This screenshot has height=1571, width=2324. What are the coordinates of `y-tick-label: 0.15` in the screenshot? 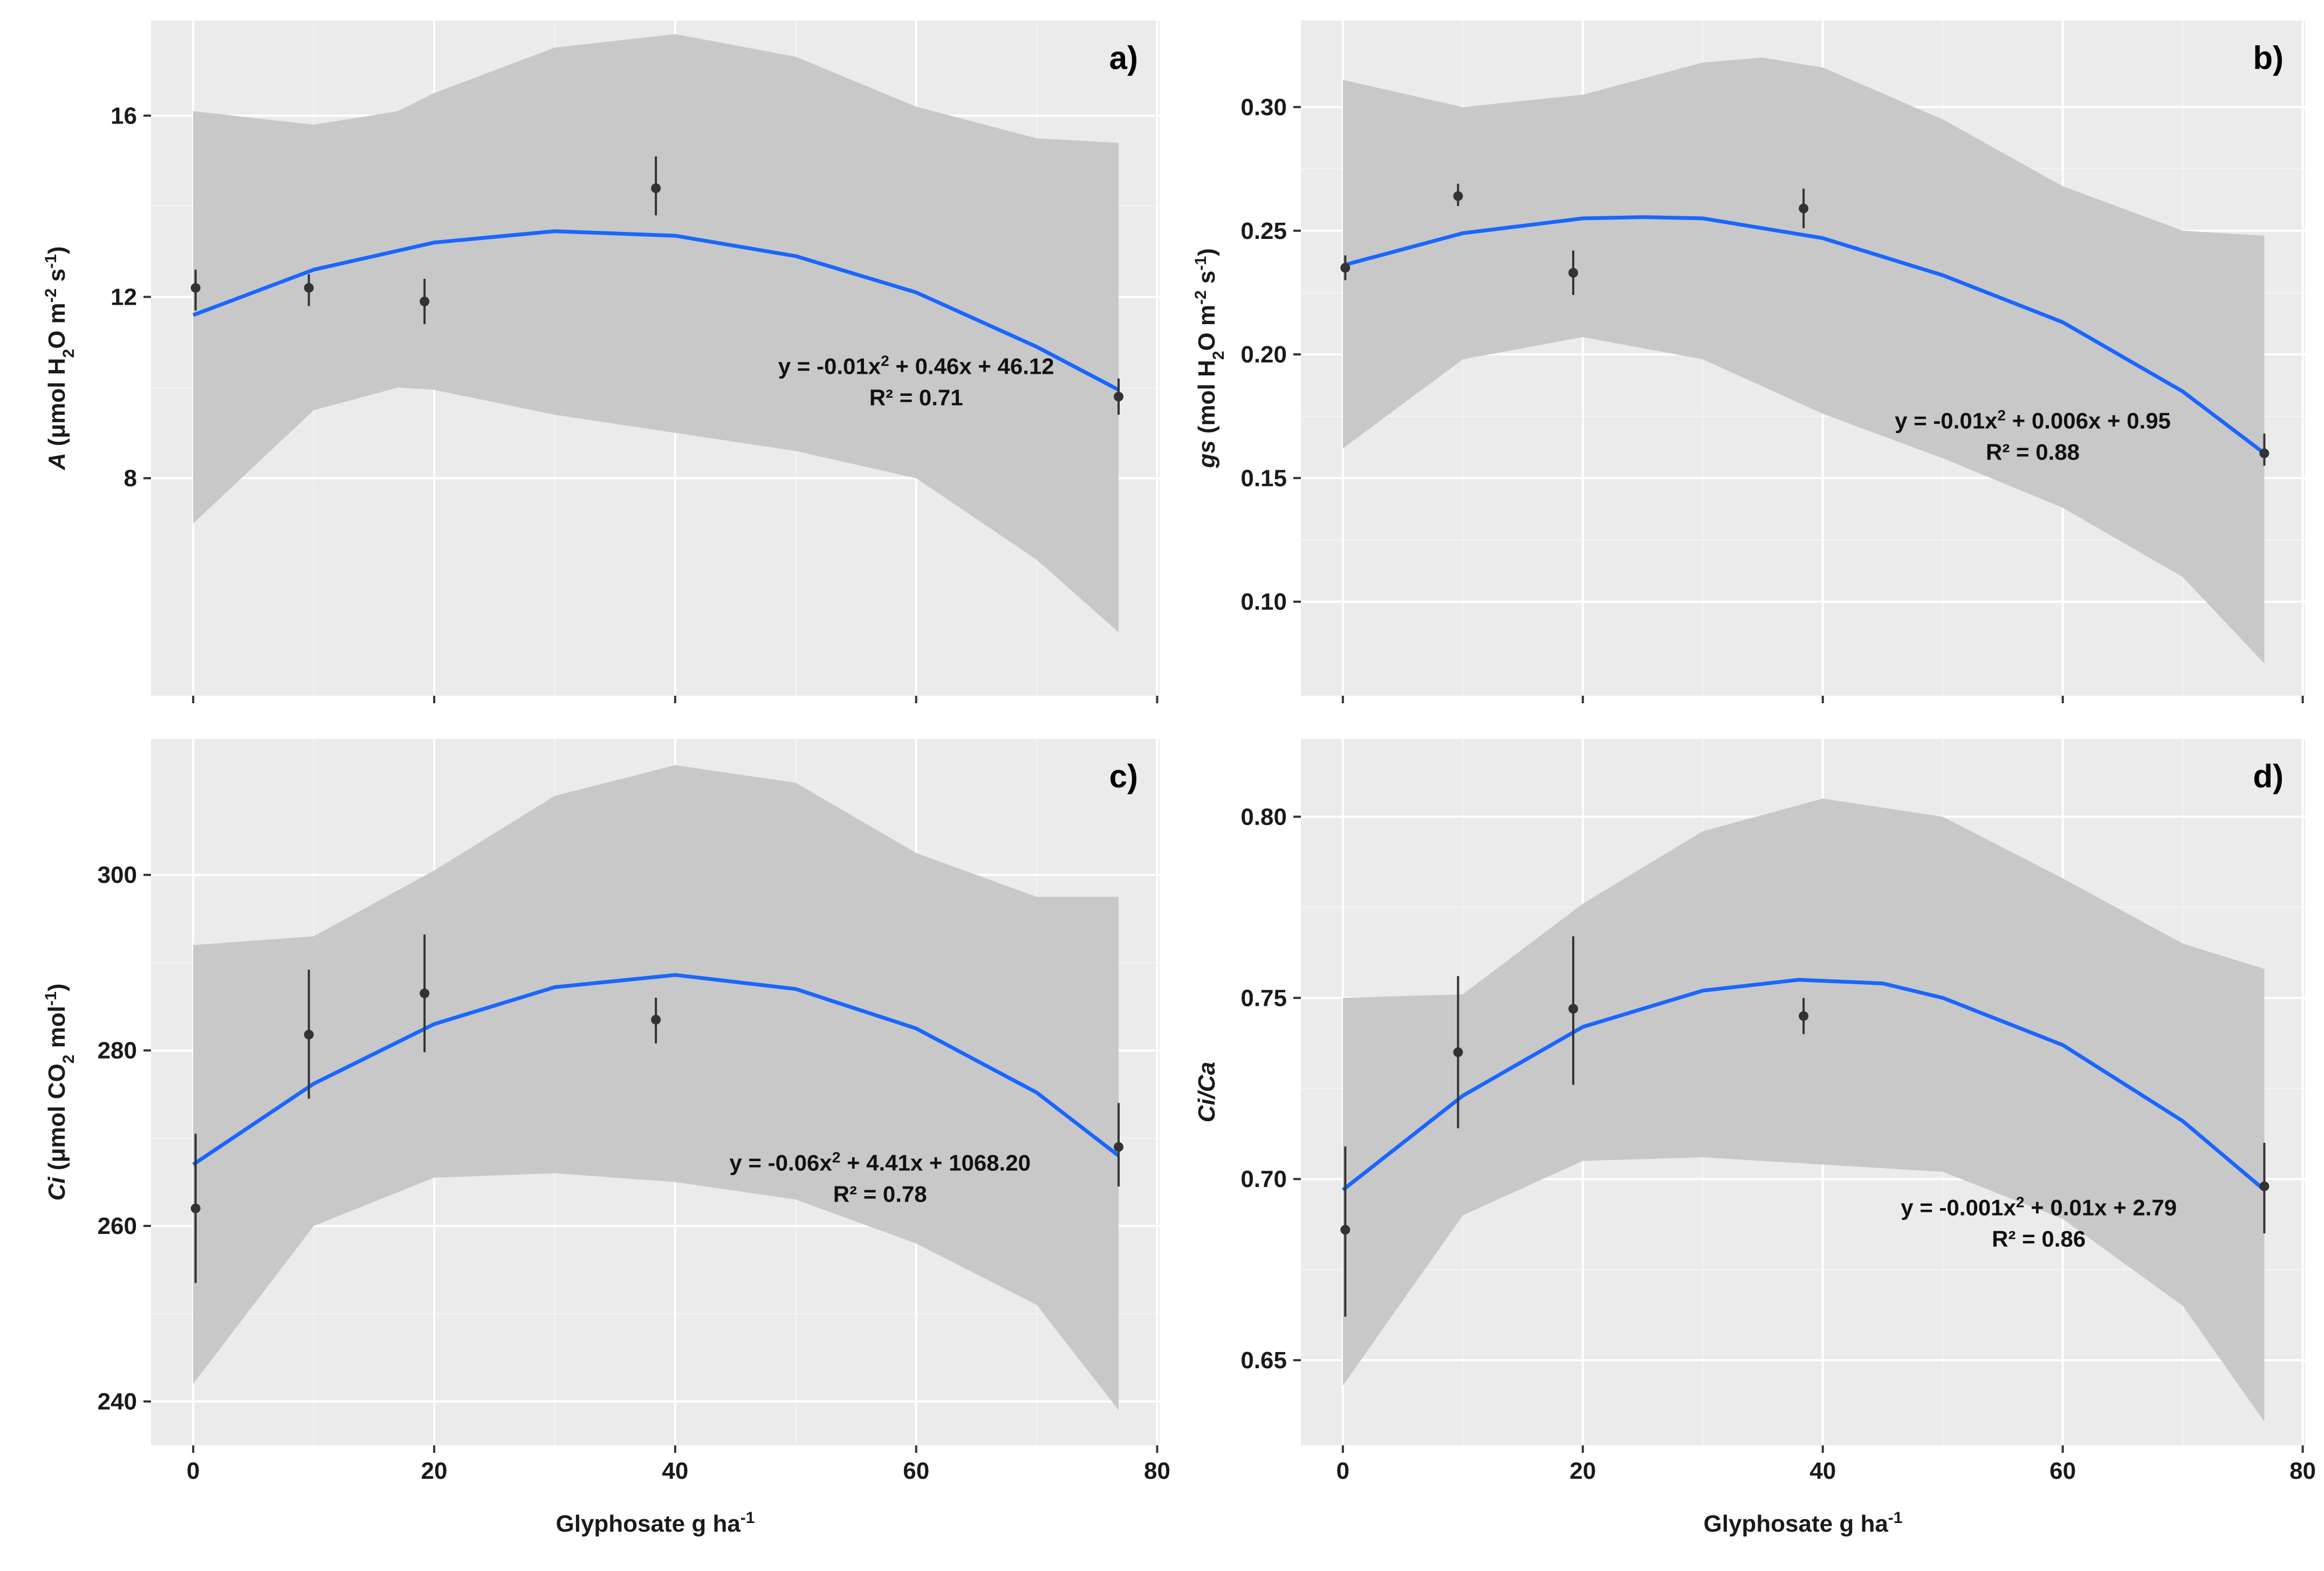 It's located at (1263, 478).